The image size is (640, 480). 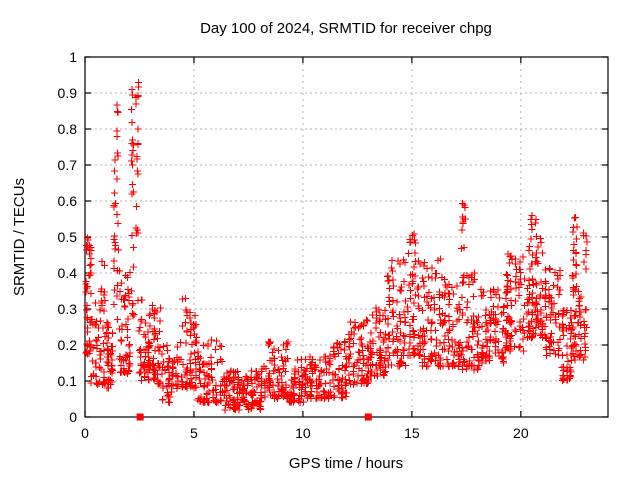 What do you see at coordinates (68, 165) in the screenshot?
I see `y-tick-label: 0.7` at bounding box center [68, 165].